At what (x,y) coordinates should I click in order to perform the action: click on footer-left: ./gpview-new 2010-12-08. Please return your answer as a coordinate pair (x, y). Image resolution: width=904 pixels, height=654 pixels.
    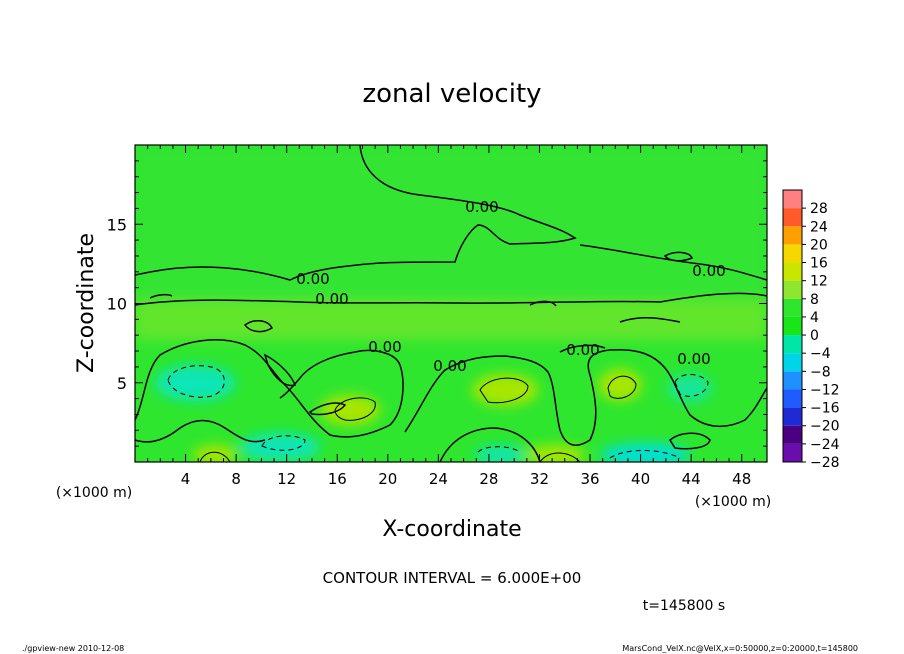
    Looking at the image, I should click on (73, 648).